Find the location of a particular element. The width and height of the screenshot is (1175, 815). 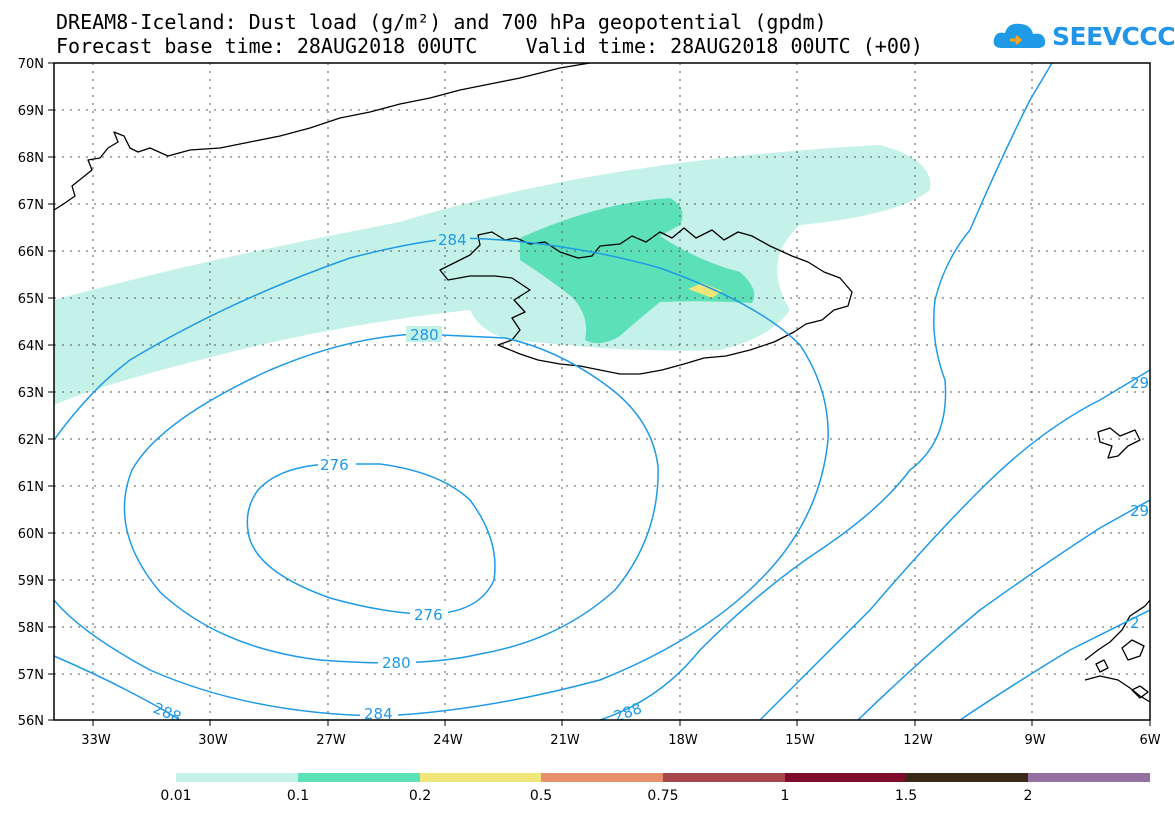

colorbar-label: 0.75 is located at coordinates (662, 796).